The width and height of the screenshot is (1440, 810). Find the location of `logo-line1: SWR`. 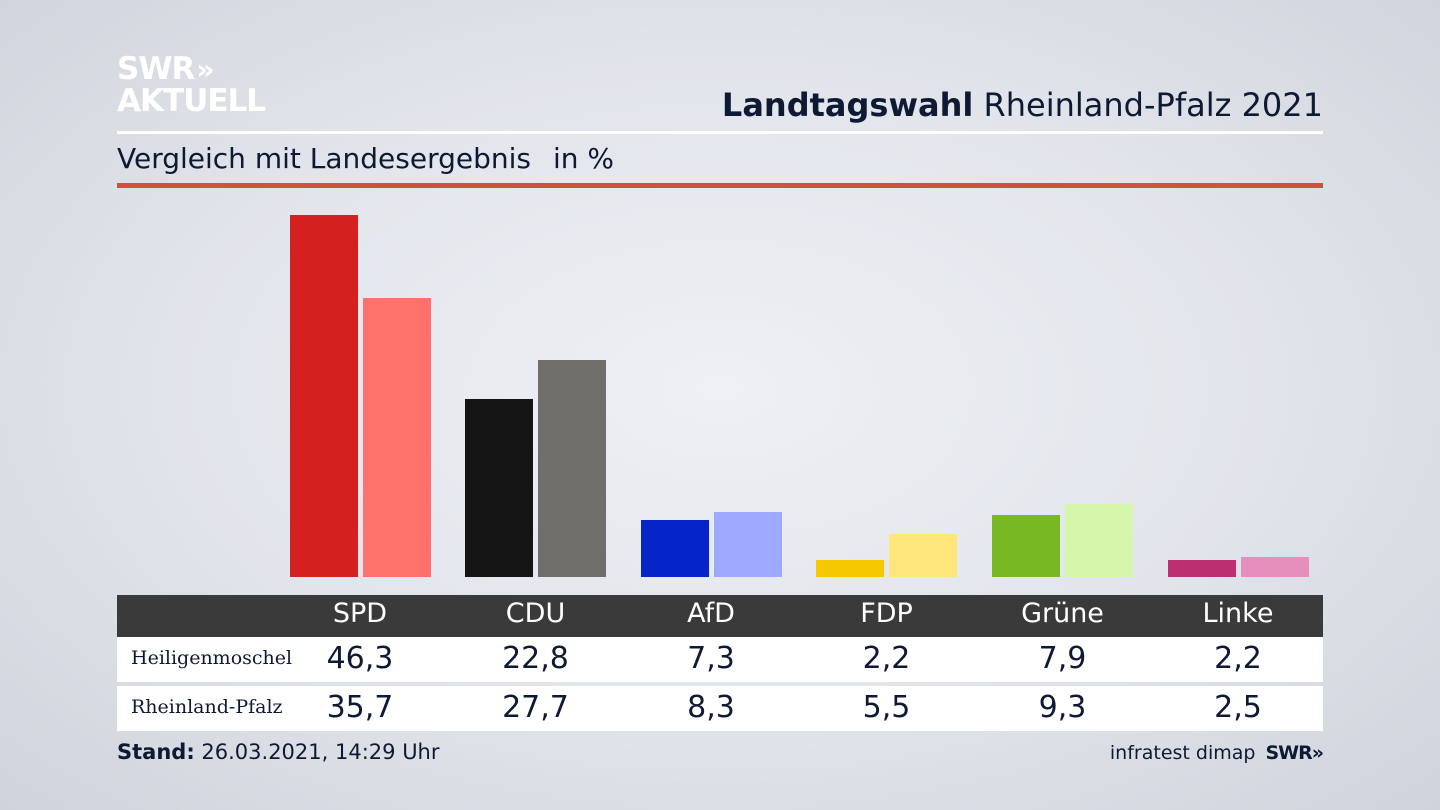

logo-line1: SWR is located at coordinates (156, 69).